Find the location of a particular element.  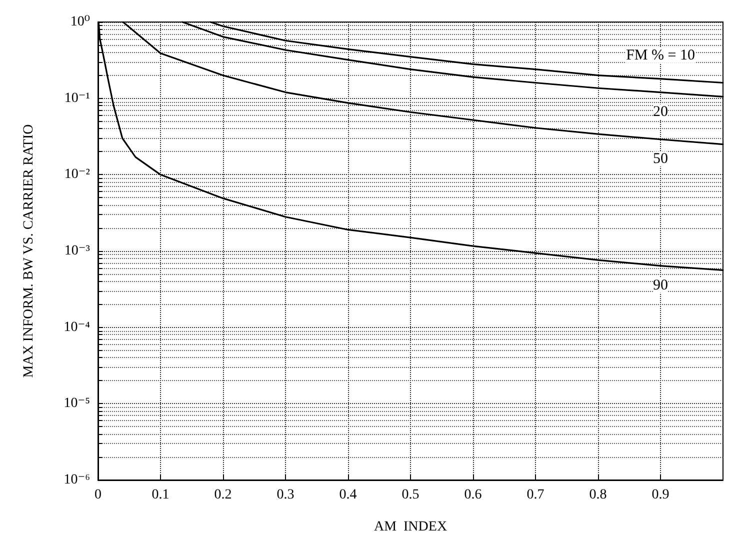

x-tick-label: 0.4 is located at coordinates (348, 495).